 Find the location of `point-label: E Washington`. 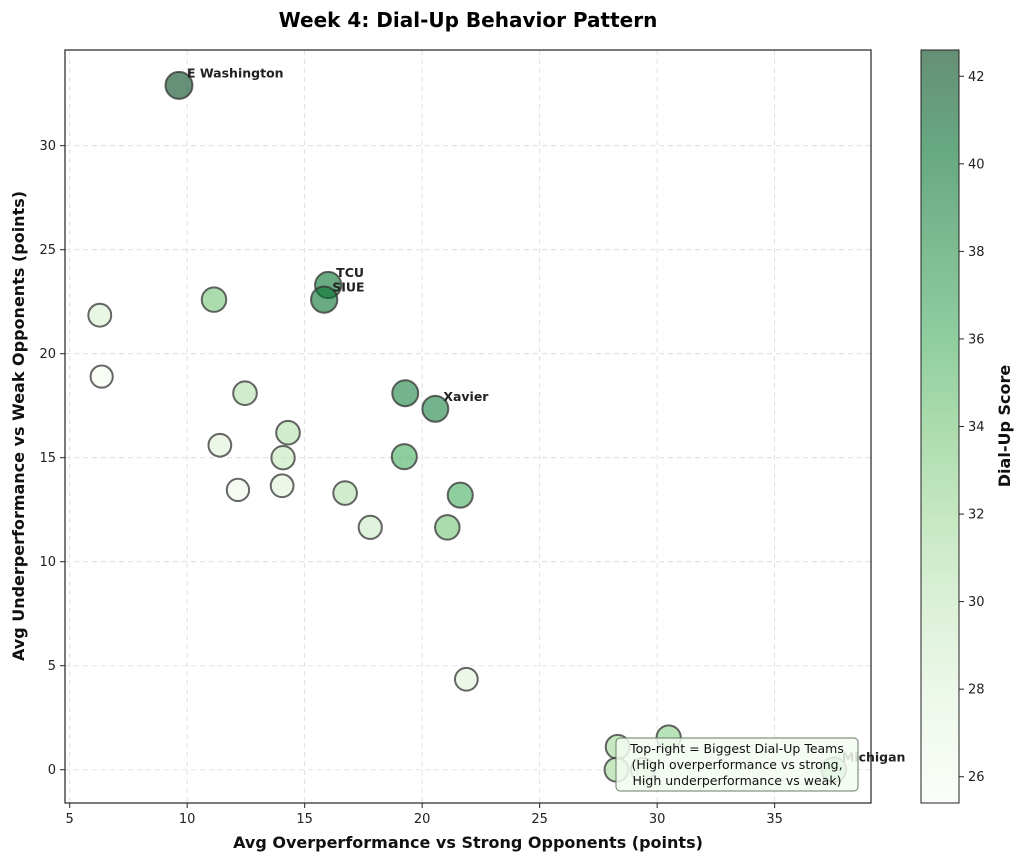

point-label: E Washington is located at coordinates (235, 72).